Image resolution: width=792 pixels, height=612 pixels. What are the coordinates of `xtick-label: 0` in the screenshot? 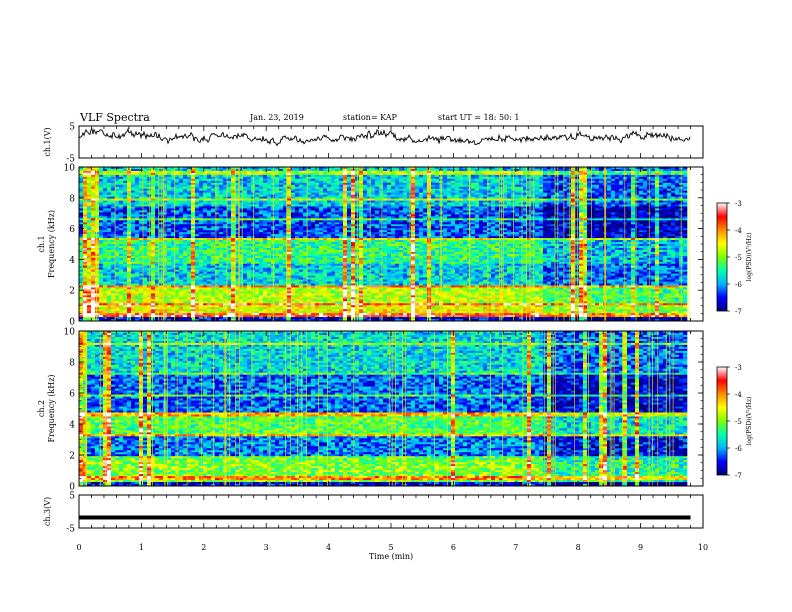 It's located at (78, 547).